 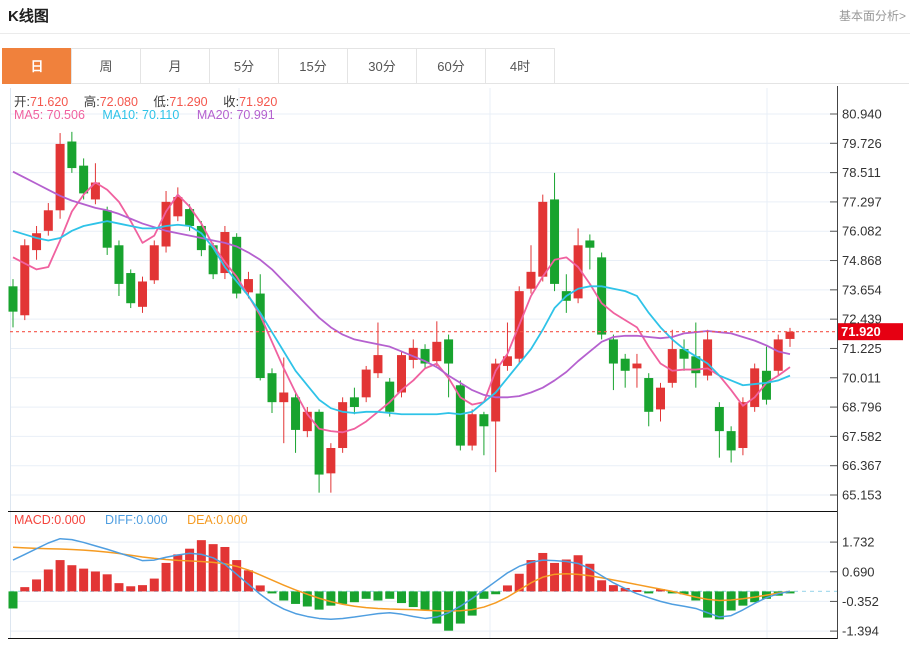 What do you see at coordinates (862, 114) in the screenshot?
I see `price-tick-label: 80.940` at bounding box center [862, 114].